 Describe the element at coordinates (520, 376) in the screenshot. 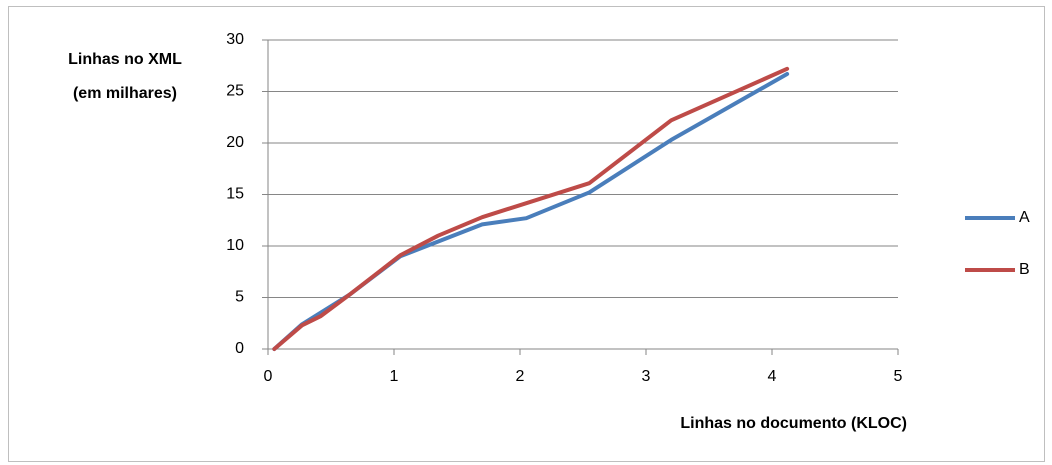

I see `x-tick-label: 2` at that location.